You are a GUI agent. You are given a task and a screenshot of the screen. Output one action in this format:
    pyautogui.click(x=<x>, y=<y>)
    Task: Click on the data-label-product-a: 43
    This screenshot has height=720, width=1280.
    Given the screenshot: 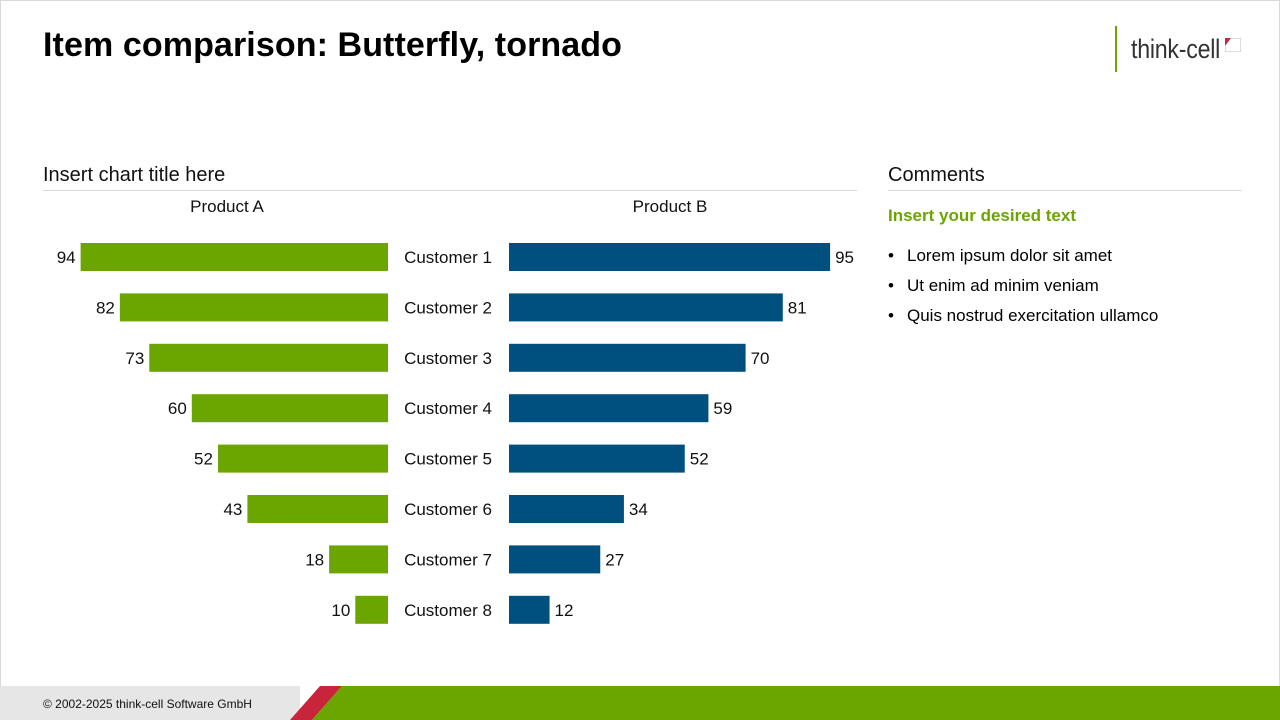 What is the action you would take?
    pyautogui.click(x=232, y=509)
    